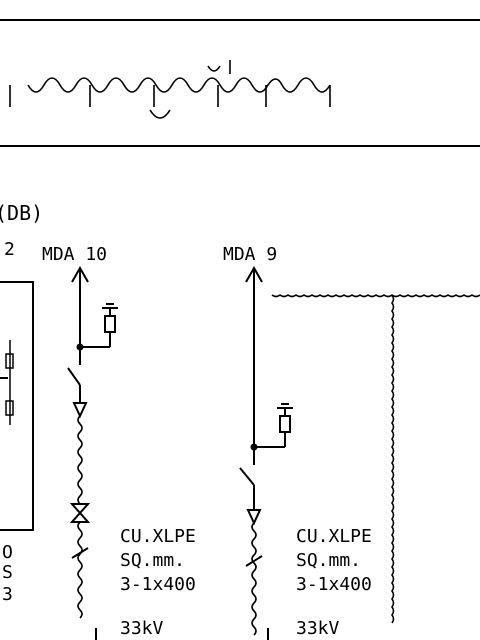 Image resolution: width=480 pixels, height=640 pixels. I want to click on note-fragment: (DB), so click(21, 213).